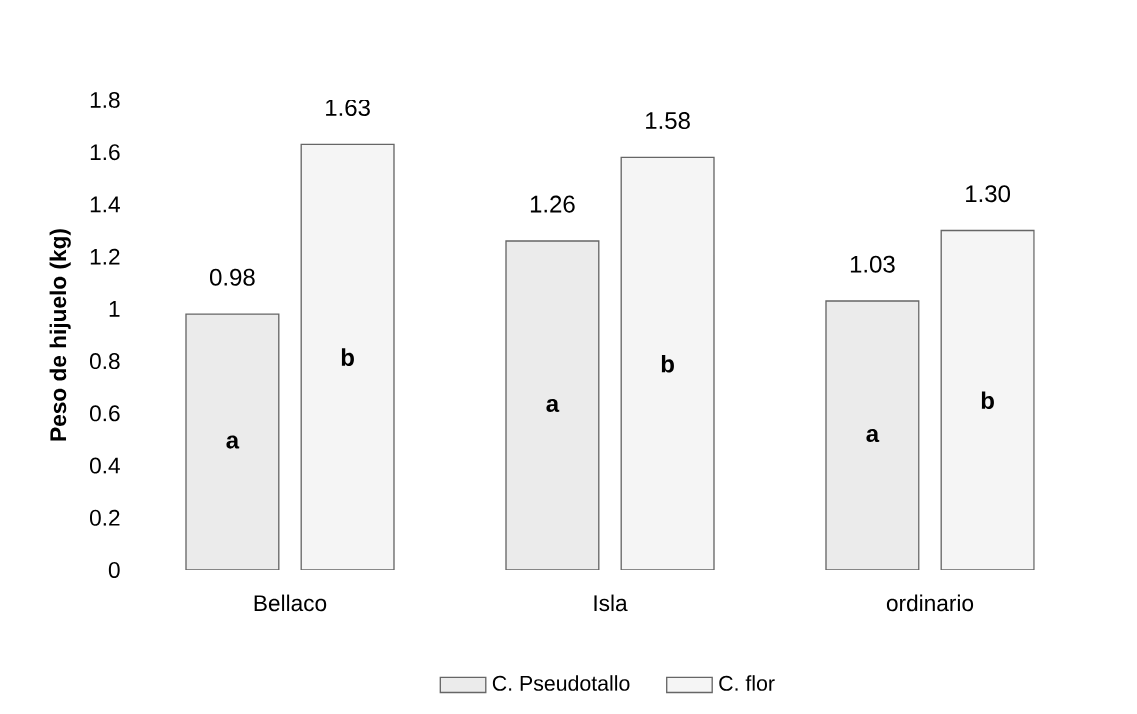 The image size is (1137, 714). What do you see at coordinates (988, 194) in the screenshot?
I see `data-label: 1.30` at bounding box center [988, 194].